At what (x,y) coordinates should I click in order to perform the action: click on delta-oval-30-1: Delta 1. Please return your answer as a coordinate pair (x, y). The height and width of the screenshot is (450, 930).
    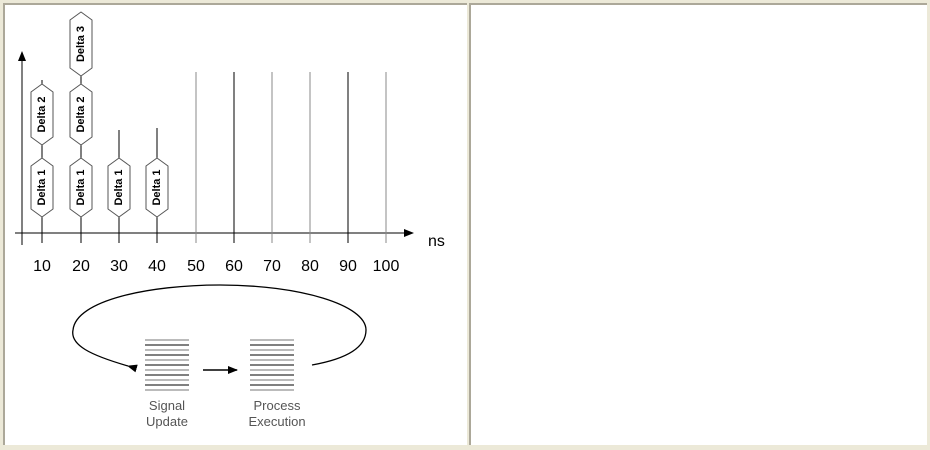
    Looking at the image, I should click on (119, 187).